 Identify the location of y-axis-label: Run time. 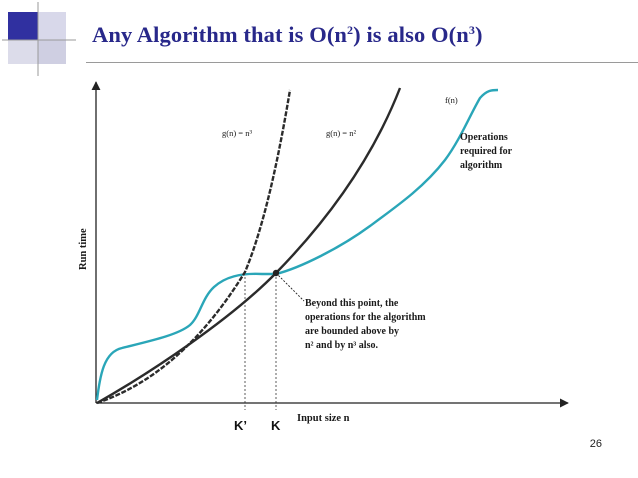
(83, 249).